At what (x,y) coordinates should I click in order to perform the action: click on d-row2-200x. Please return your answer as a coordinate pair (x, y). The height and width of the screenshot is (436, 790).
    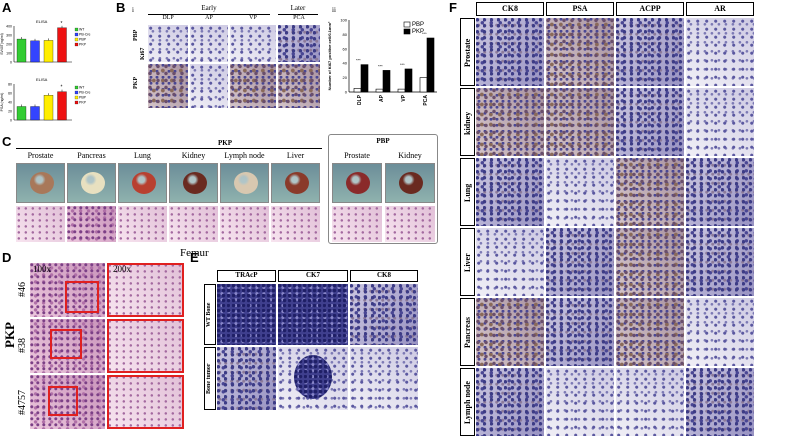
    Looking at the image, I should click on (145, 346).